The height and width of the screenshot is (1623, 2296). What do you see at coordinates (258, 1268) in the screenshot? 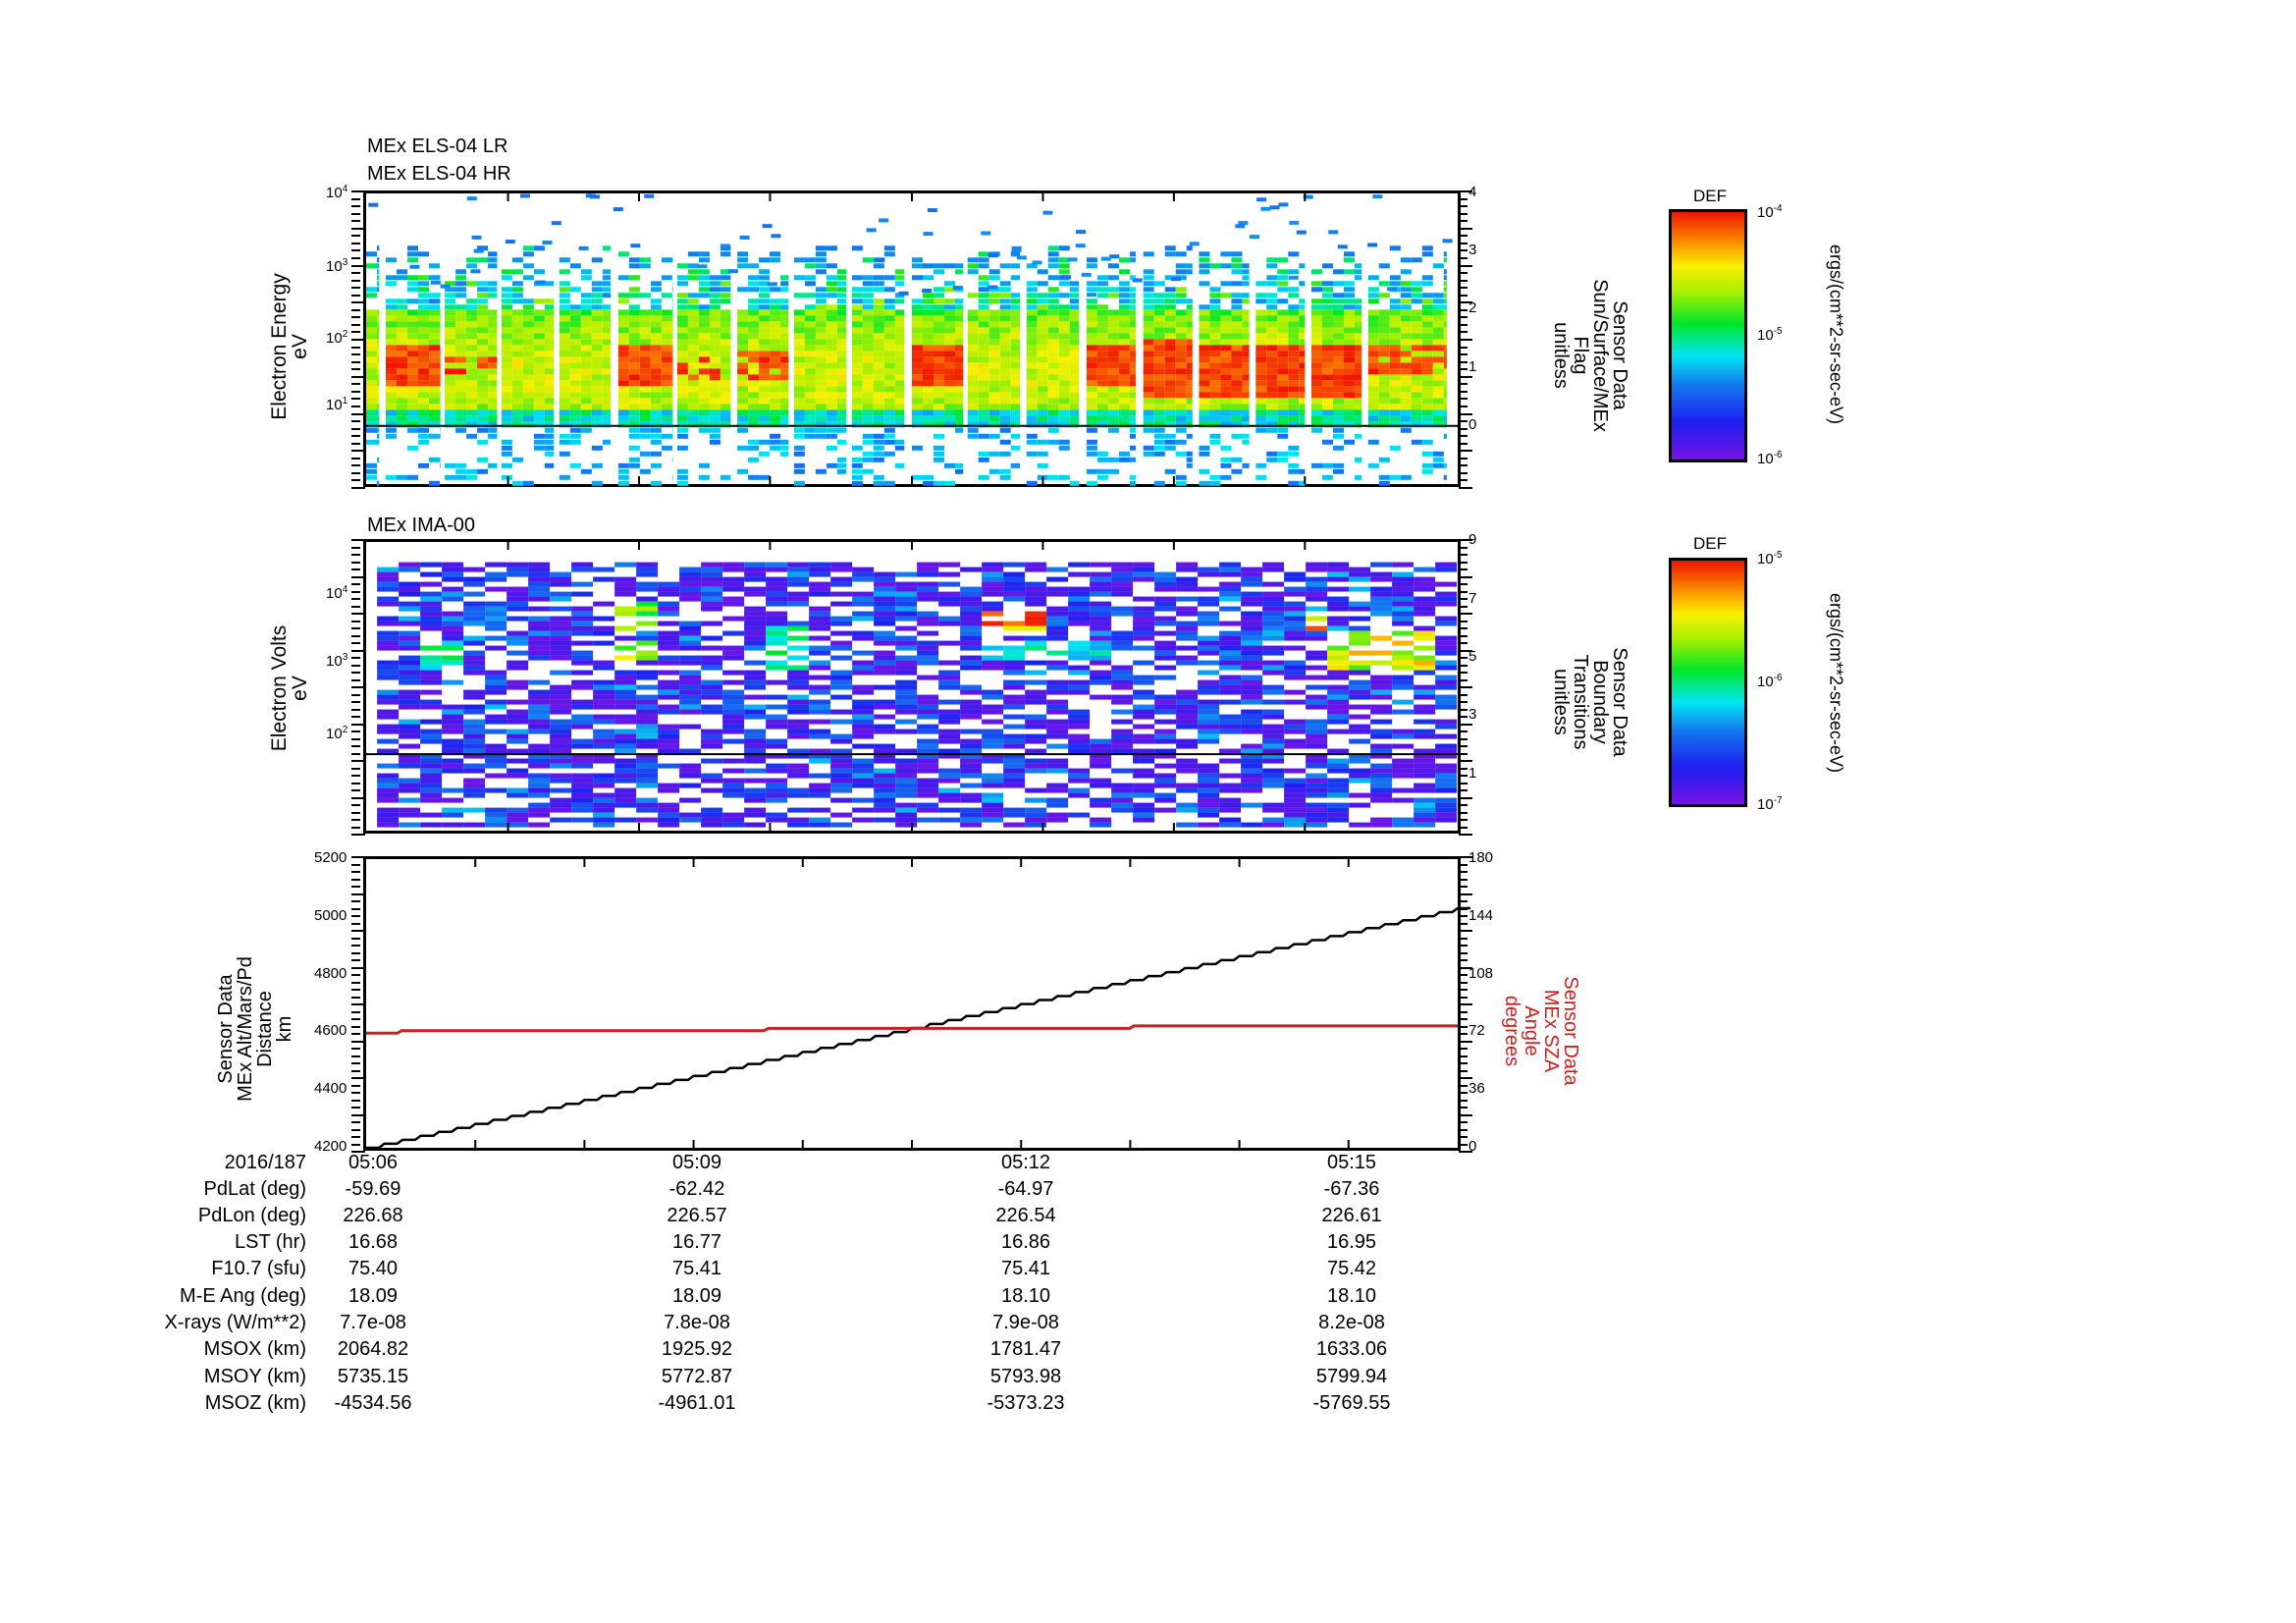
I see `ephemeris-row-label: F10.7 (sfu)` at bounding box center [258, 1268].